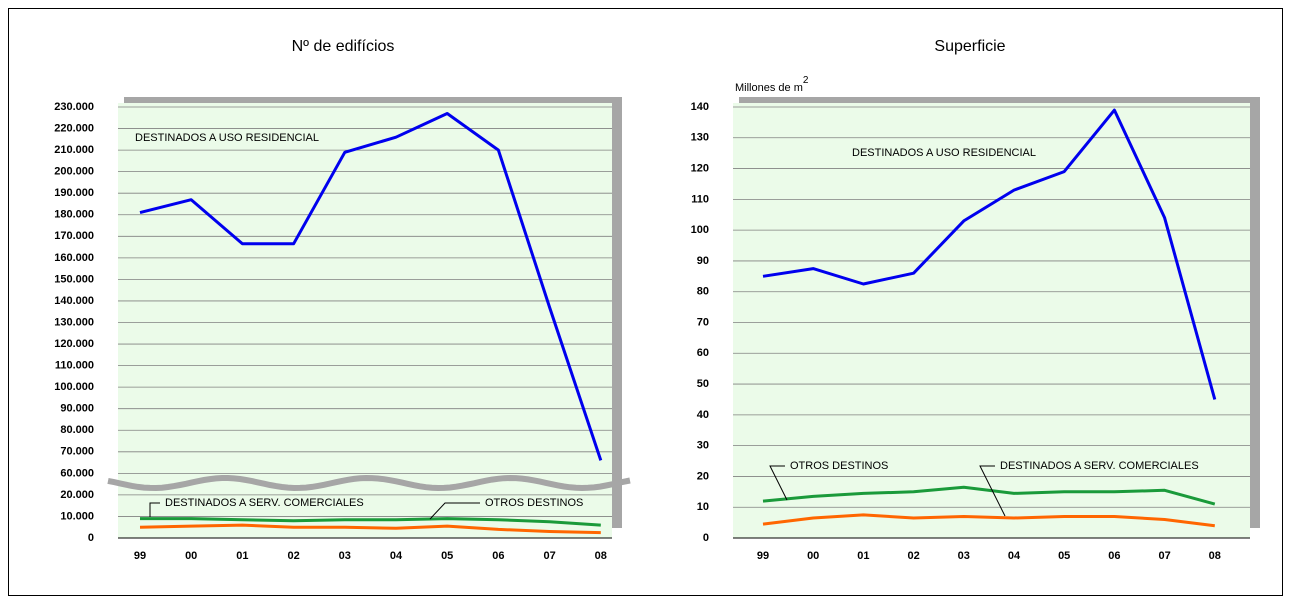  I want to click on y-tick-label: 150.000, so click(74, 279).